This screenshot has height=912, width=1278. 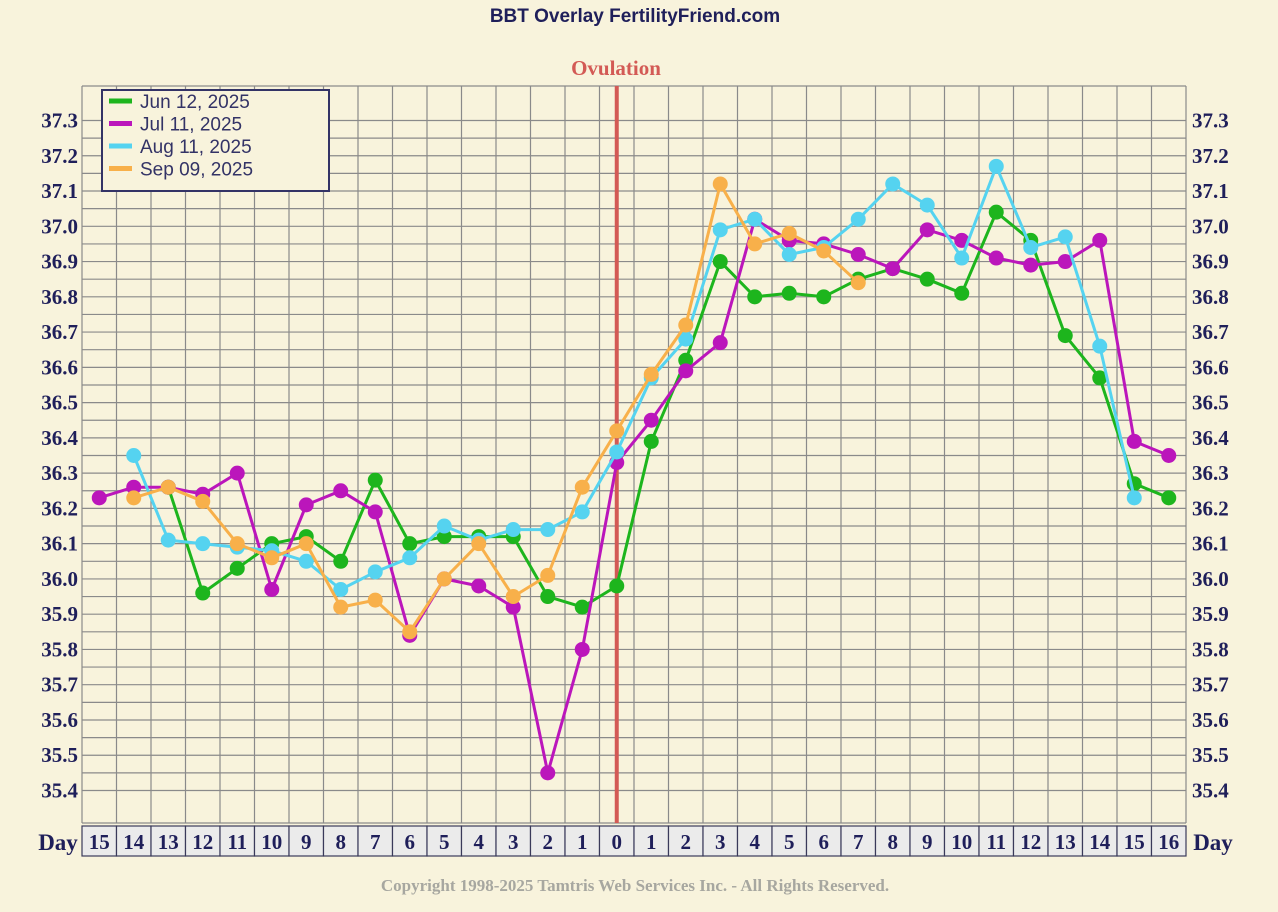 What do you see at coordinates (1210, 649) in the screenshot?
I see `y-tick-label-right: 35.8` at bounding box center [1210, 649].